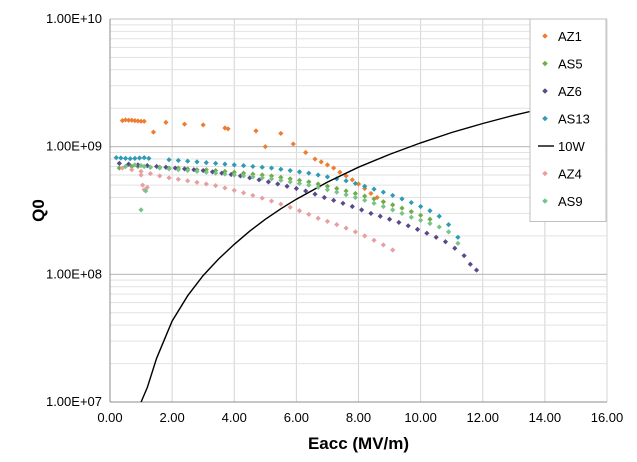 This screenshot has height=462, width=637. Describe the element at coordinates (482, 417) in the screenshot. I see `x-tick-label: 12.00` at that location.